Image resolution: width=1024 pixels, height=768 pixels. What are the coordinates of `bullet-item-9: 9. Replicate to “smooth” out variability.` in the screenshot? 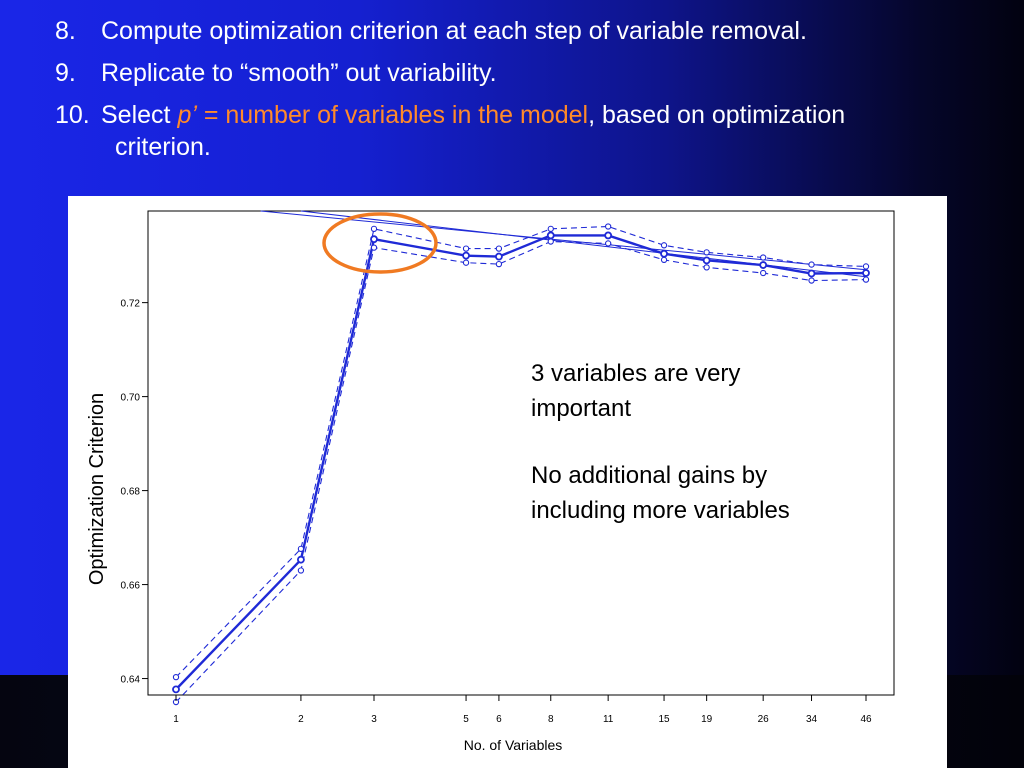 It's located at (525, 73).